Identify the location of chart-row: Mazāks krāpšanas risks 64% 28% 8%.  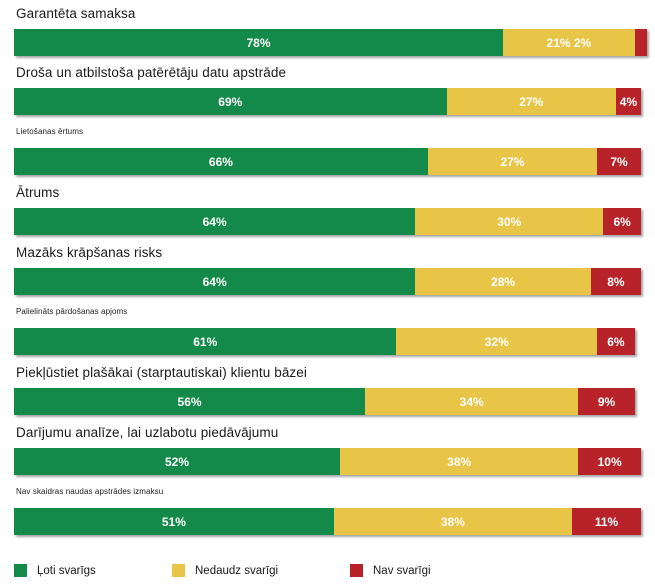
(327, 272).